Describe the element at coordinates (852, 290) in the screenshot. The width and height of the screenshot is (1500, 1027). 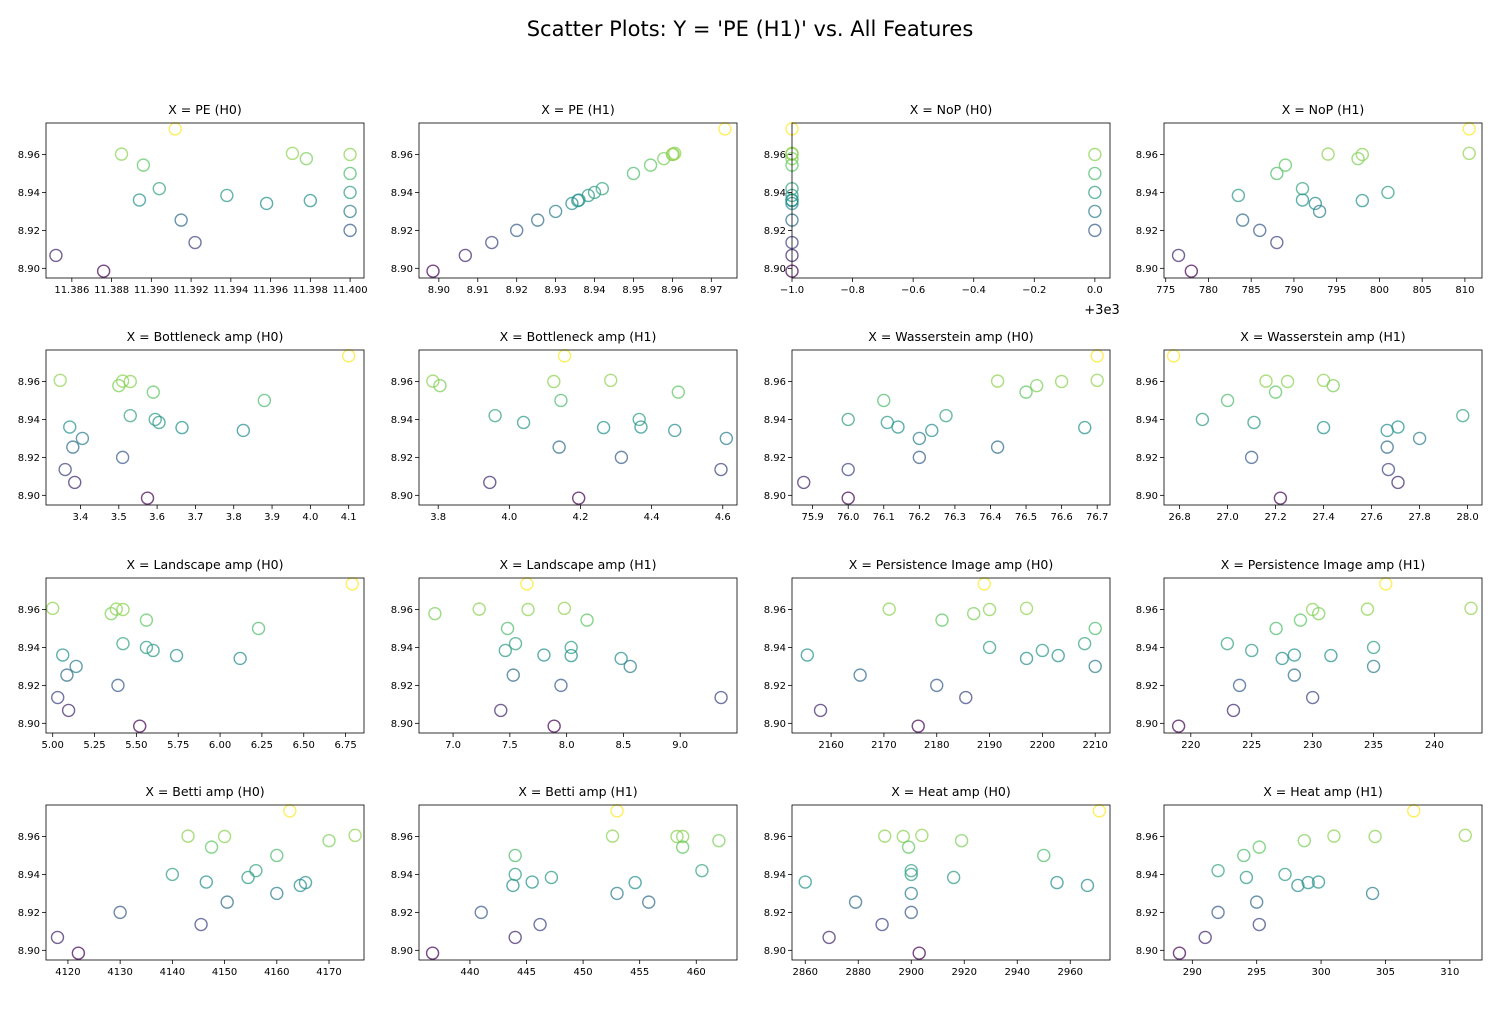
I see `x-tick-label: −0.8` at that location.